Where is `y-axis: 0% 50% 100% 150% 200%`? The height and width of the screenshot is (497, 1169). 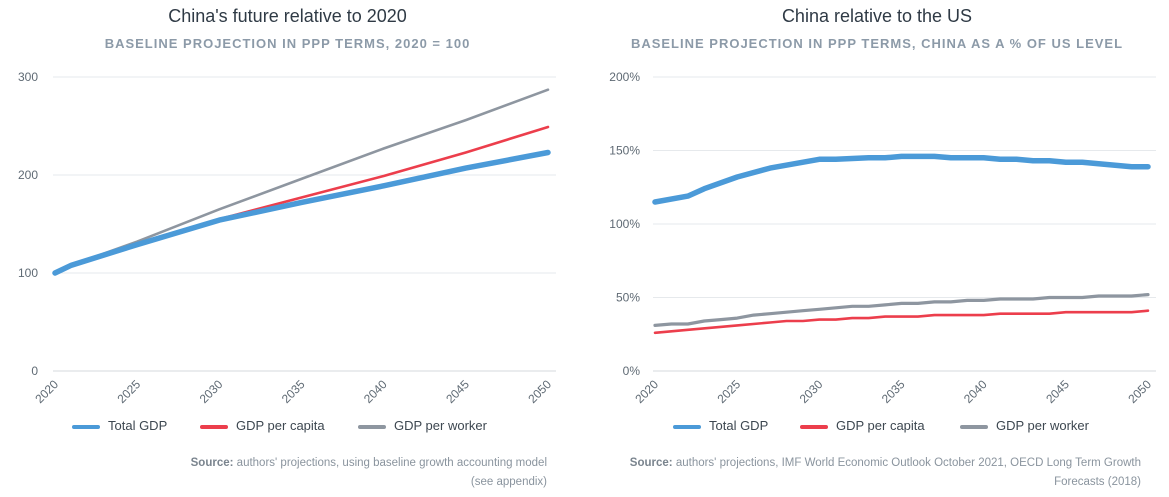 y-axis: 0% 50% 100% 150% 200% is located at coordinates (624, 224).